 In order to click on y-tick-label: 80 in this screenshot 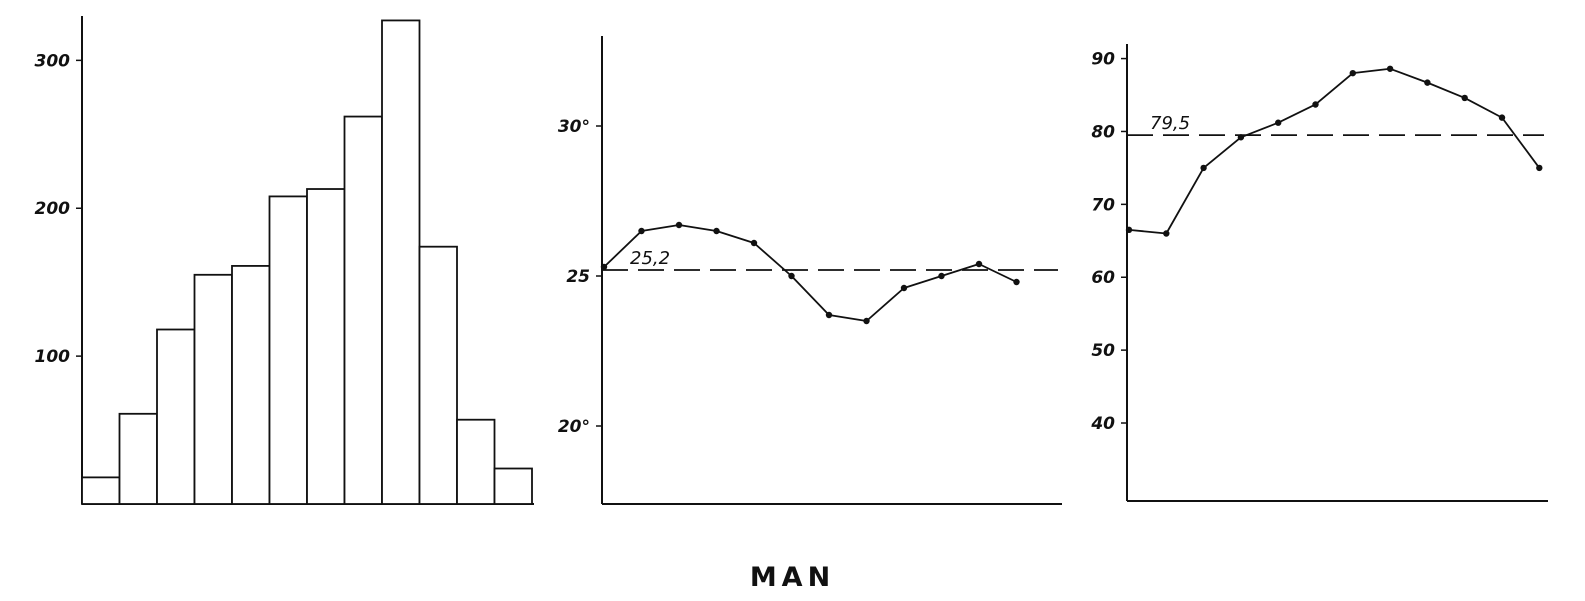, I will do `click(1103, 132)`.